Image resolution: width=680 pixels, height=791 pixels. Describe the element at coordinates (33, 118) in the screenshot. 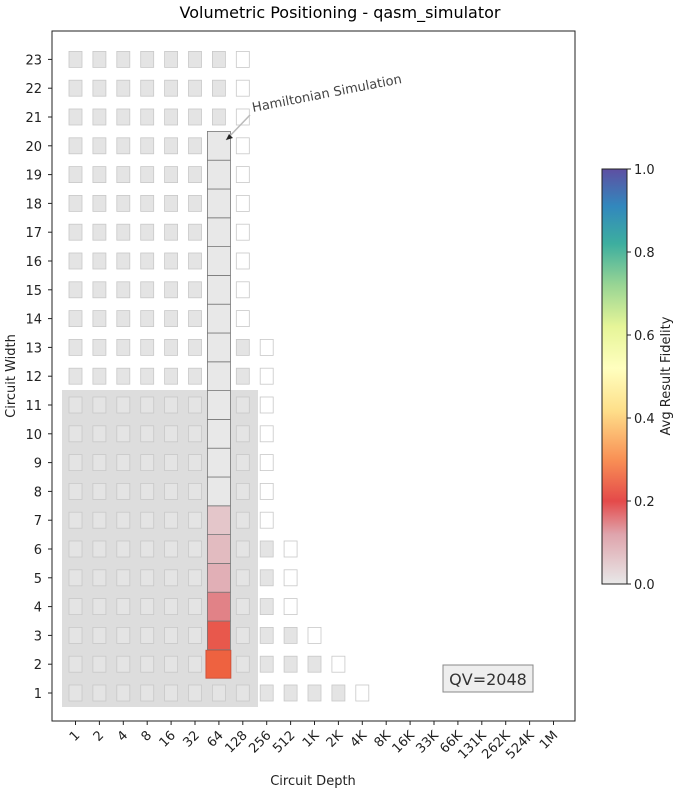

I see `y-tick-label: 21` at that location.